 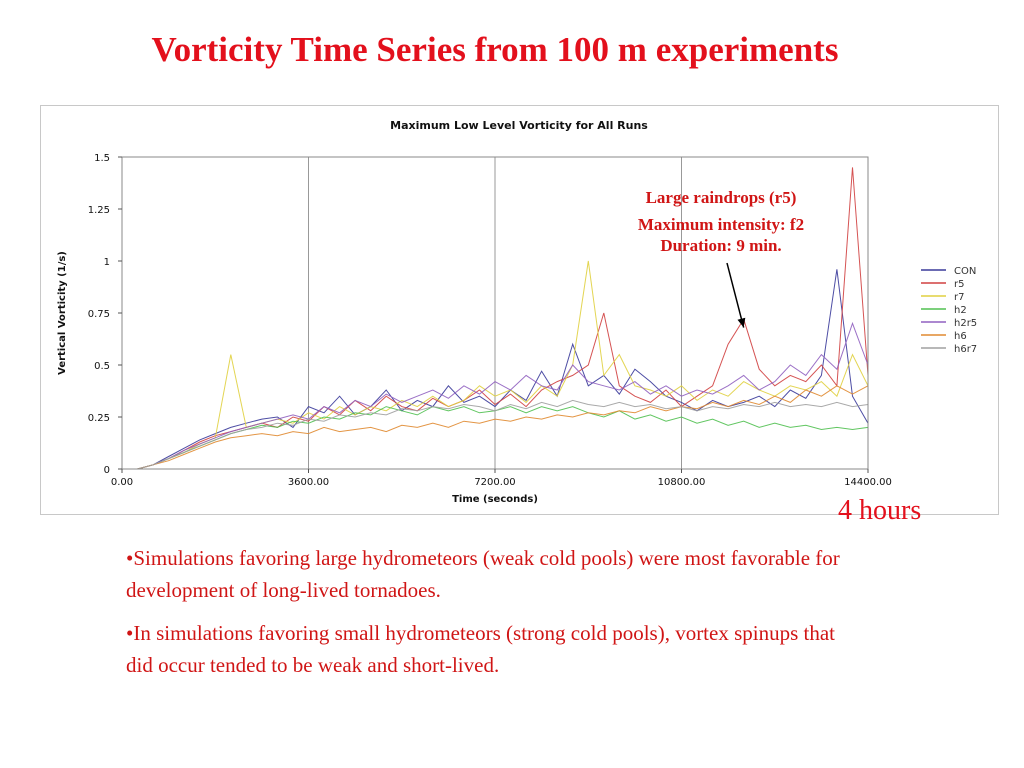 I want to click on y-axis-label: Vertical Vorticity (1/s), so click(x=62, y=313).